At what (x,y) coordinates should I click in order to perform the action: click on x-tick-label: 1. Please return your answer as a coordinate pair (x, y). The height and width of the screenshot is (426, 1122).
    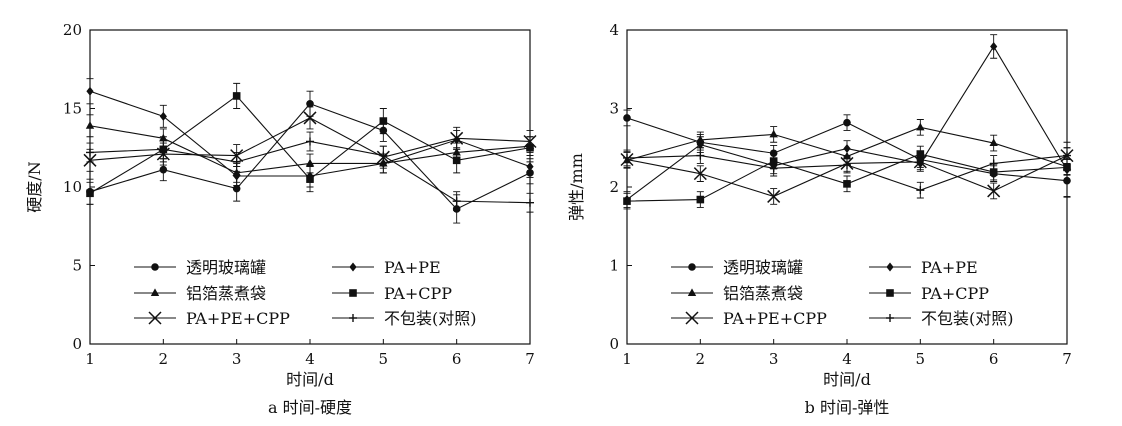
    Looking at the image, I should click on (90, 359).